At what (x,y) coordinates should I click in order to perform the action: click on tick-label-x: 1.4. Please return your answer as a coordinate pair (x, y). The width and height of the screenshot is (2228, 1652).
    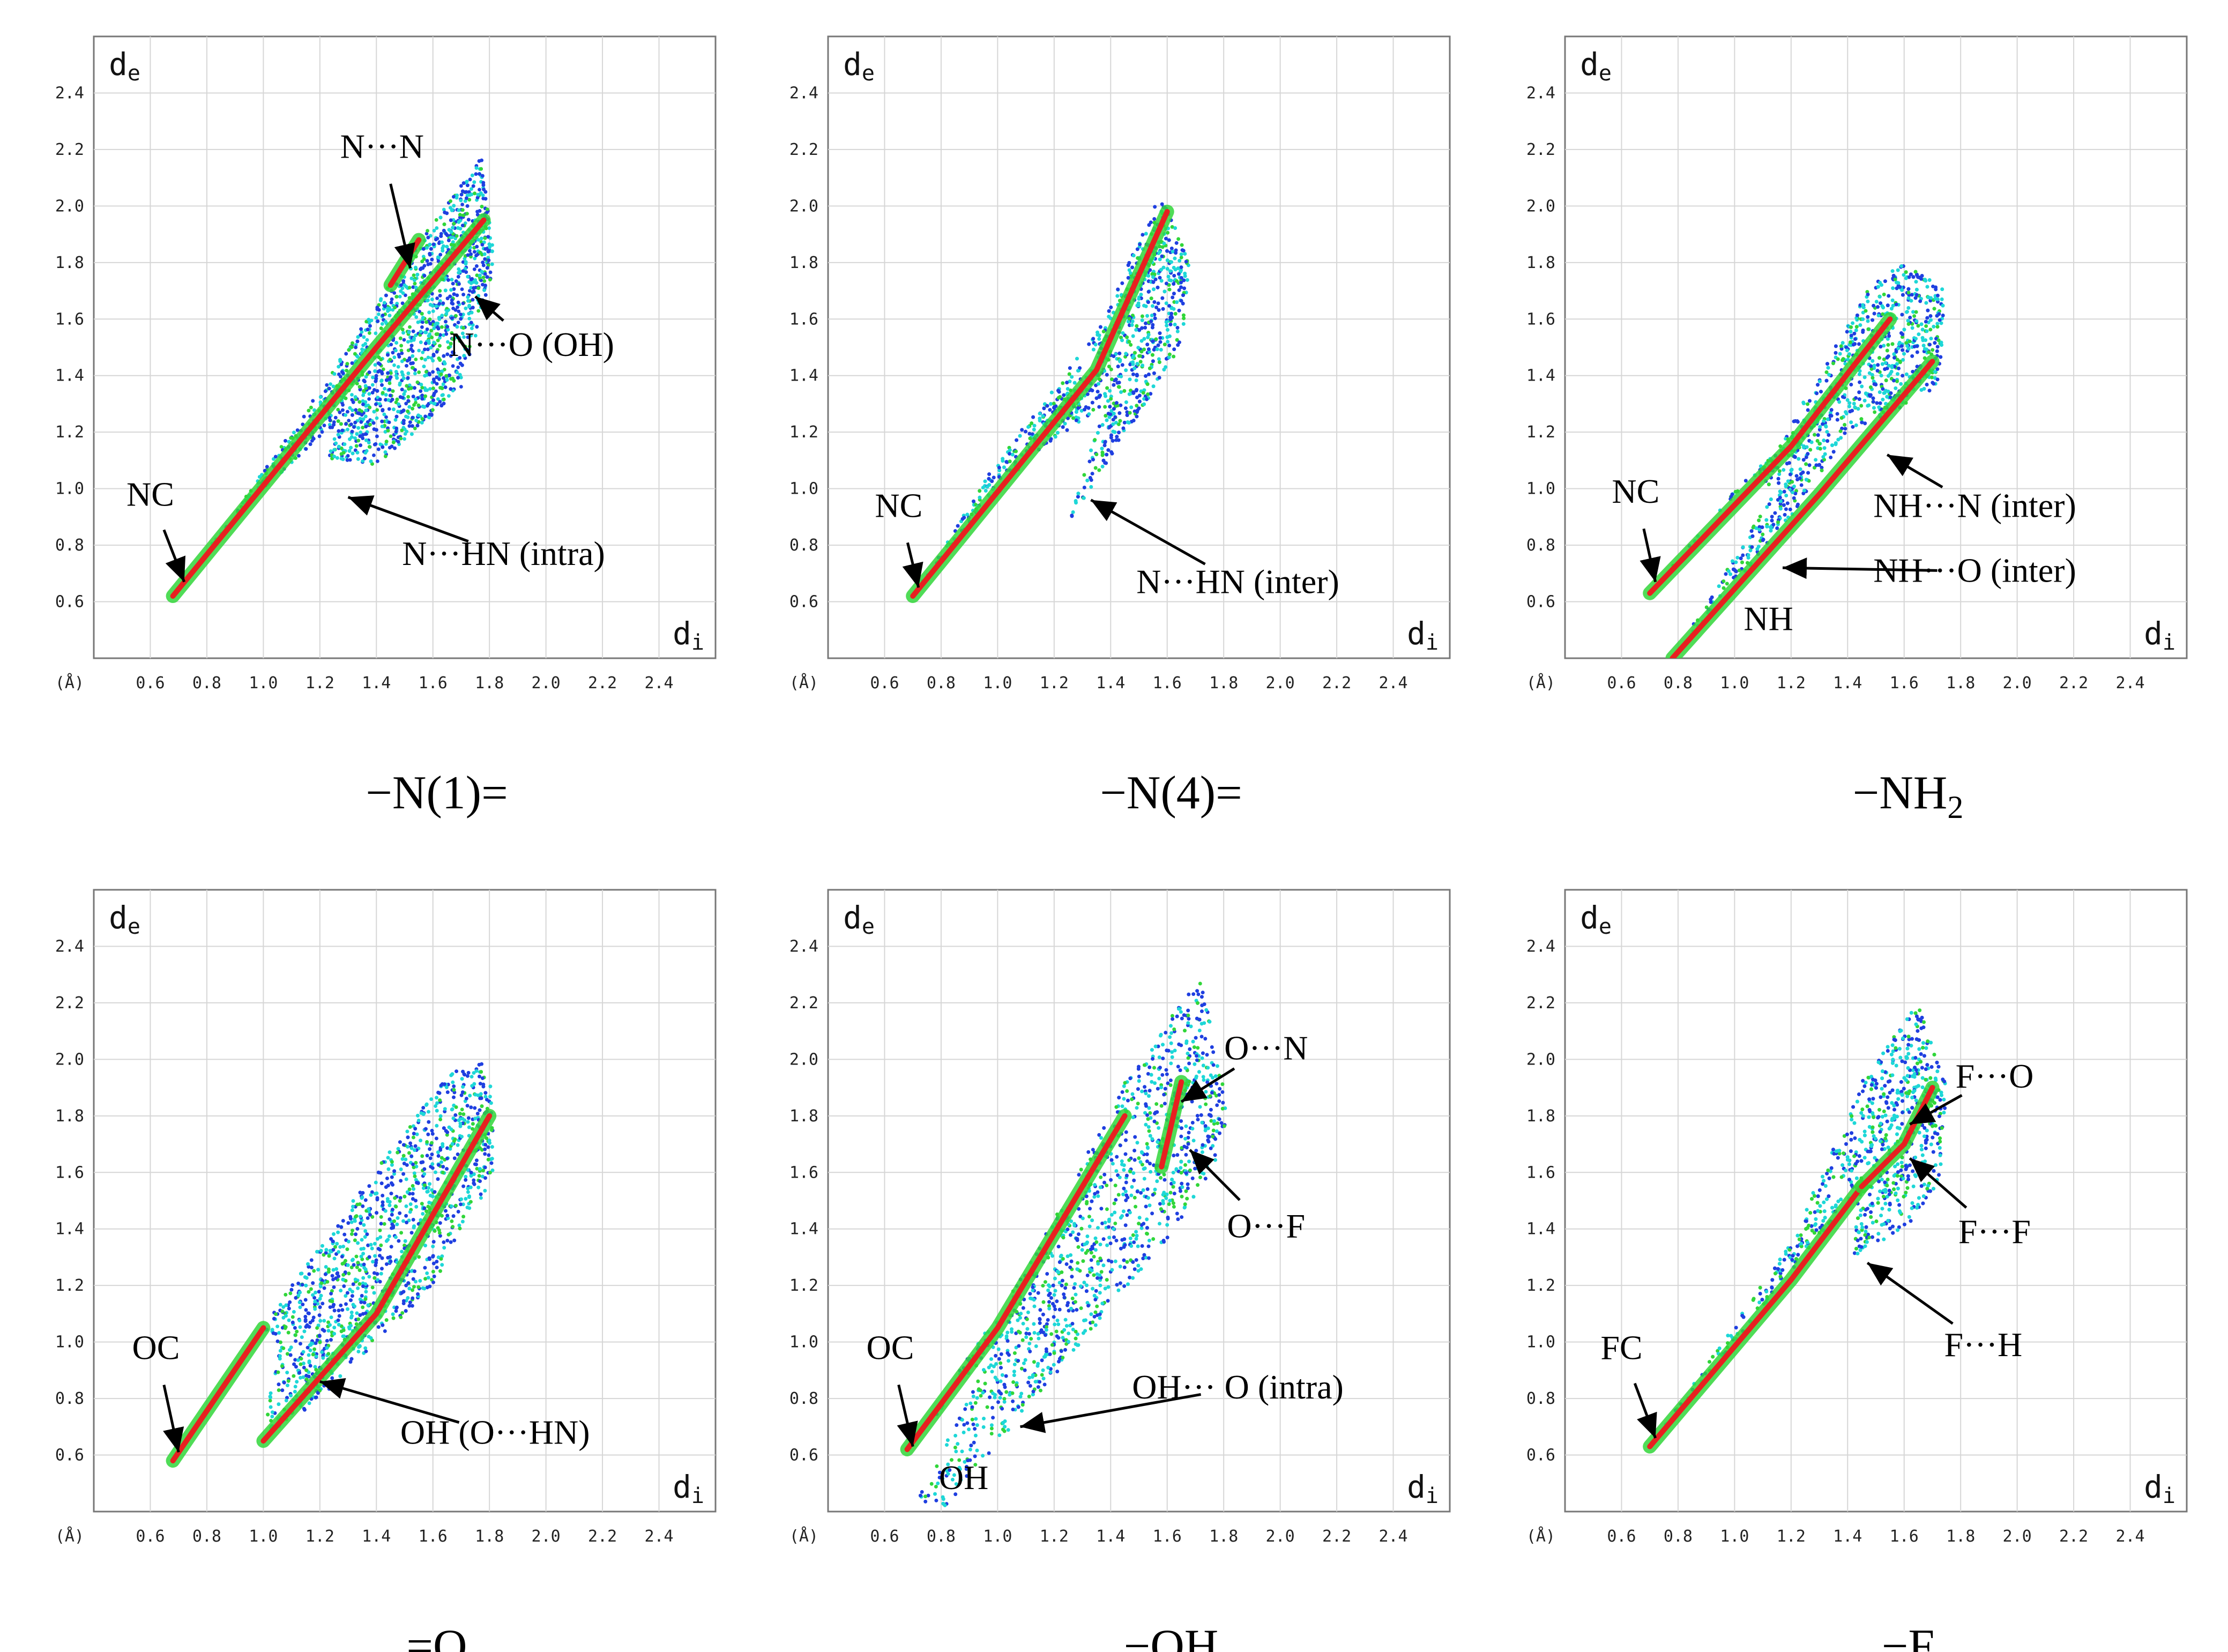
    Looking at the image, I should click on (1110, 683).